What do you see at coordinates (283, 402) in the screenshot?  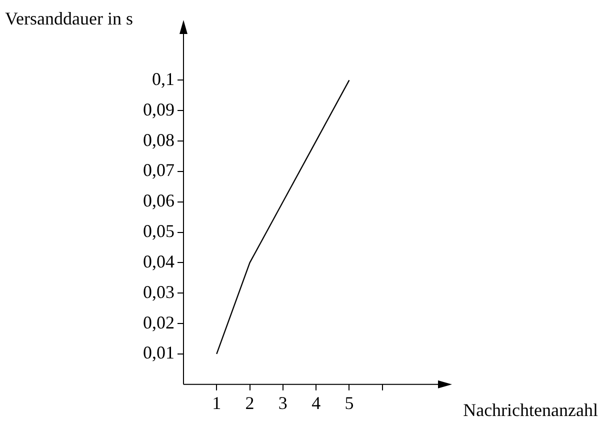 I see `x-tick-label: 3` at bounding box center [283, 402].